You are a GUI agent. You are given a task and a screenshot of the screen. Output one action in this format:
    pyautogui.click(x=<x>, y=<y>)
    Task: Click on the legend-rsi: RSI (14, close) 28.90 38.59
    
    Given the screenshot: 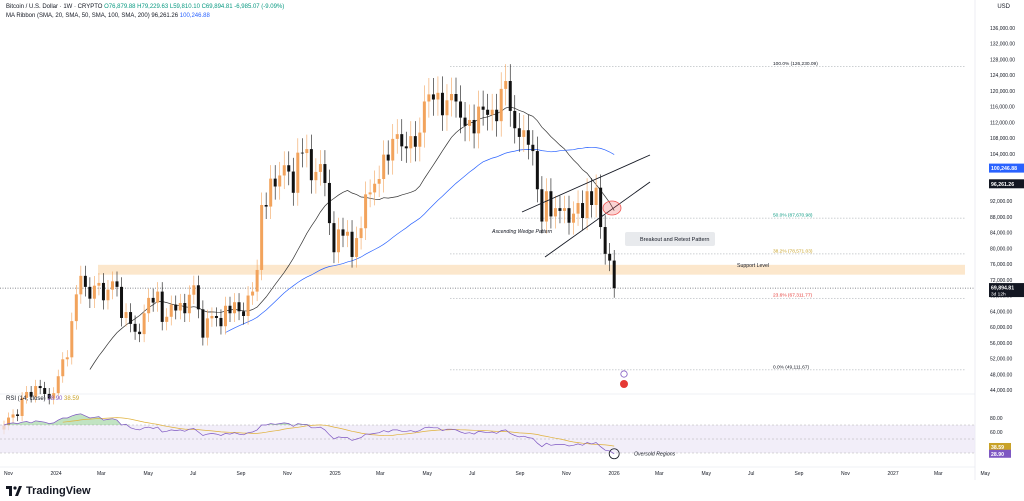 What is the action you would take?
    pyautogui.click(x=42, y=399)
    